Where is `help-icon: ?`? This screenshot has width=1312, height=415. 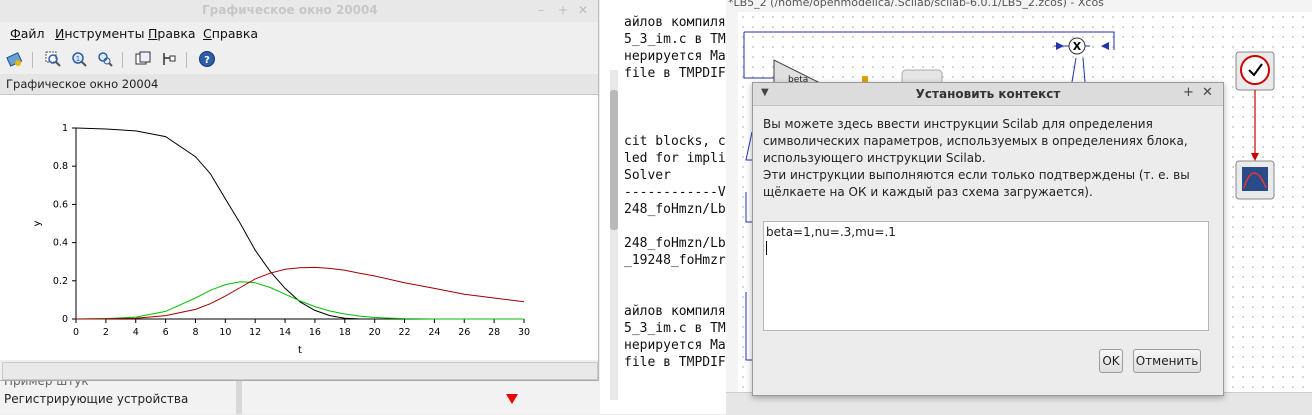 help-icon: ? is located at coordinates (207, 59).